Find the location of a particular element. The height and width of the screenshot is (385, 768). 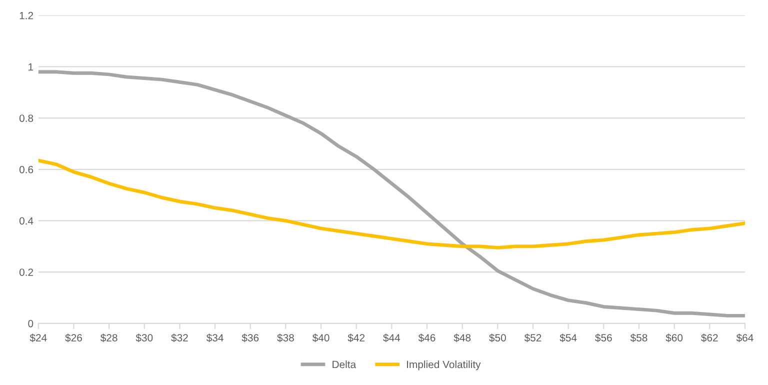

x-tick-label: $38 is located at coordinates (285, 338).